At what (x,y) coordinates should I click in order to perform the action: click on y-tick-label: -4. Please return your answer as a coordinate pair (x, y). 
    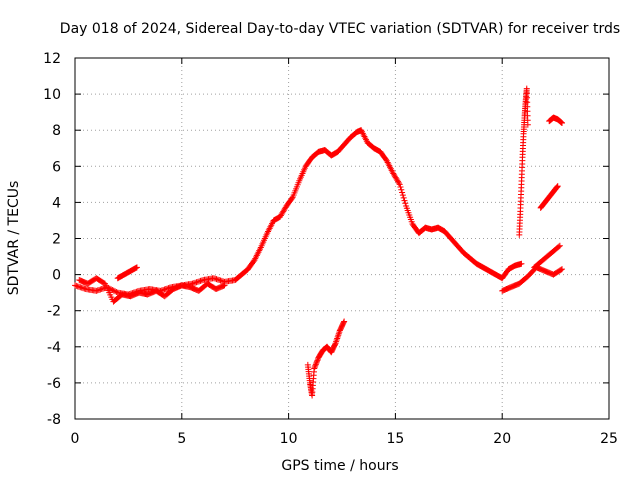
    Looking at the image, I should click on (54, 348).